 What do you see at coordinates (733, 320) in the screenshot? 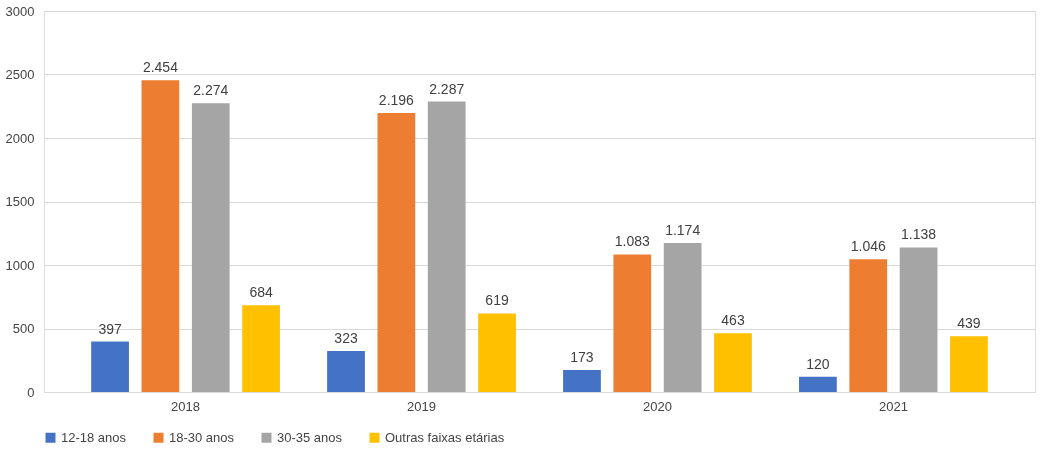
I see `data-label: 463` at bounding box center [733, 320].